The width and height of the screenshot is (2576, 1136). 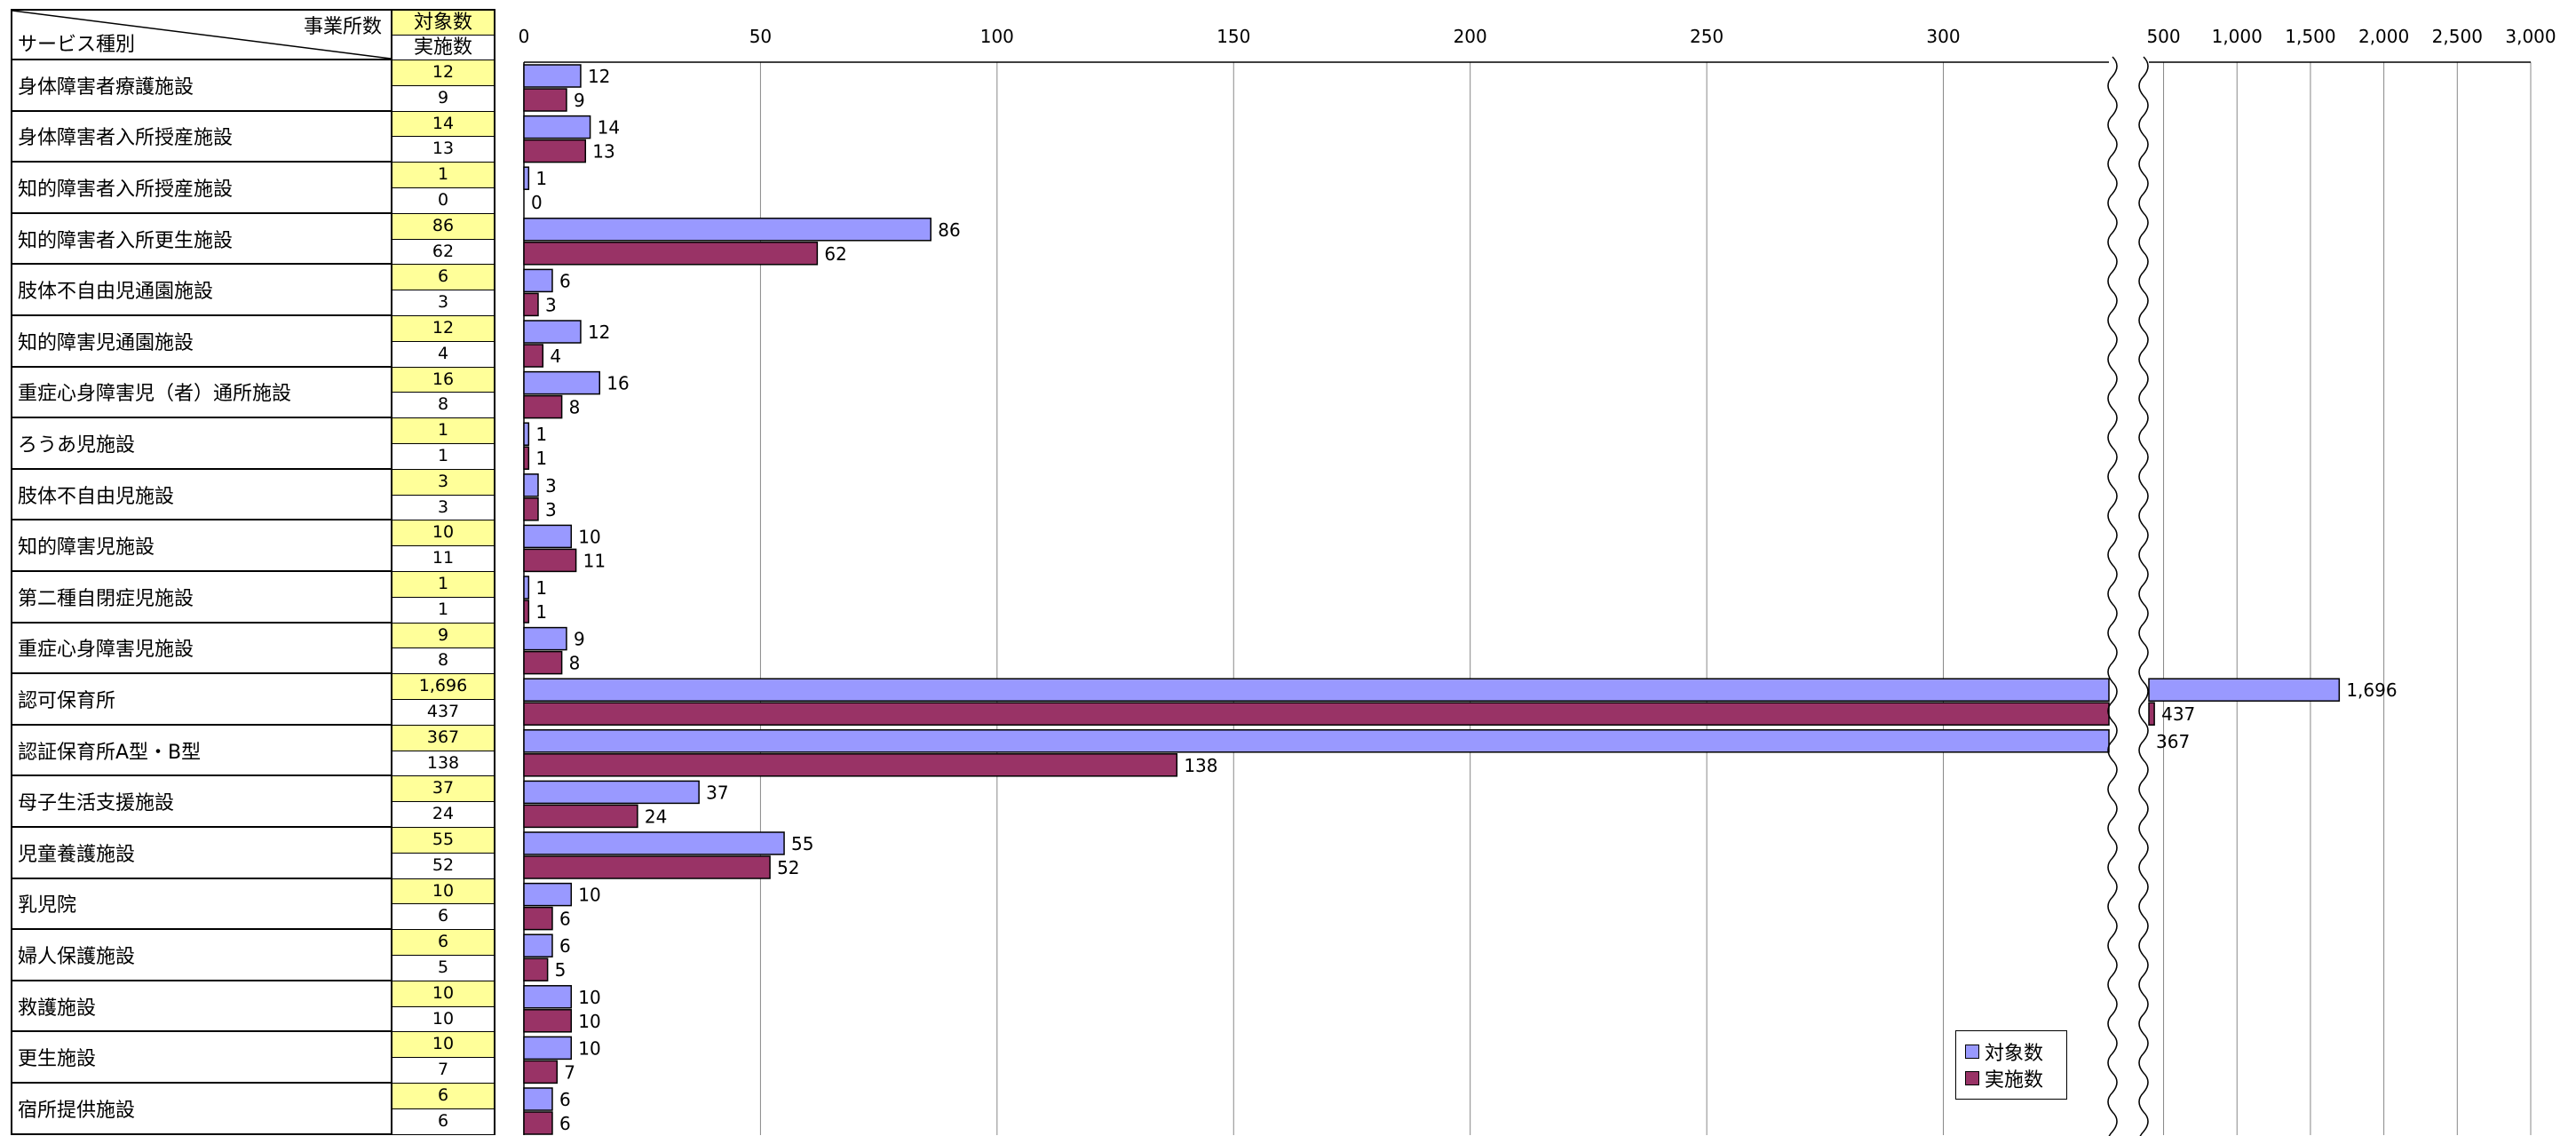 I want to click on done-count: 7, so click(x=443, y=1070).